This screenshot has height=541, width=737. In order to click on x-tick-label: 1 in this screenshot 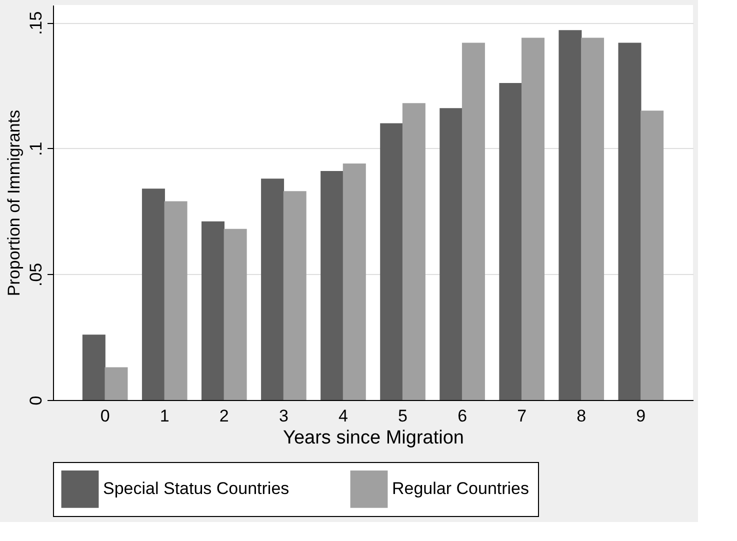, I will do `click(165, 416)`.